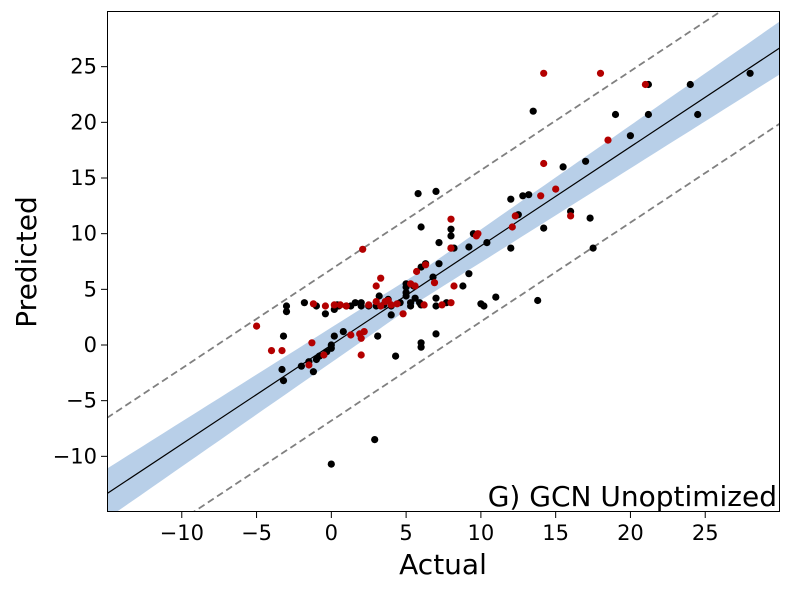 The height and width of the screenshot is (590, 790). What do you see at coordinates (83, 178) in the screenshot?
I see `y-tick-label: 15` at bounding box center [83, 178].